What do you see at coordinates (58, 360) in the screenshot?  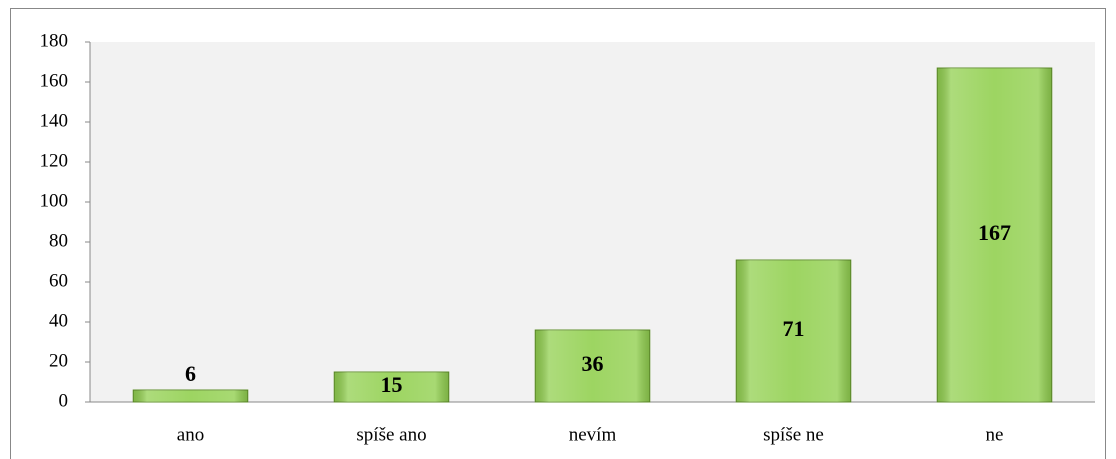 I see `y-tick-label: 20` at bounding box center [58, 360].